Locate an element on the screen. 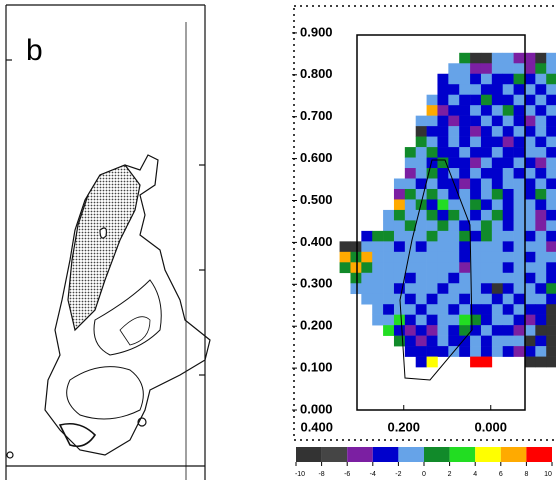 Image resolution: width=556 pixels, height=480 pixels. colorbar-label: 6 is located at coordinates (501, 474).